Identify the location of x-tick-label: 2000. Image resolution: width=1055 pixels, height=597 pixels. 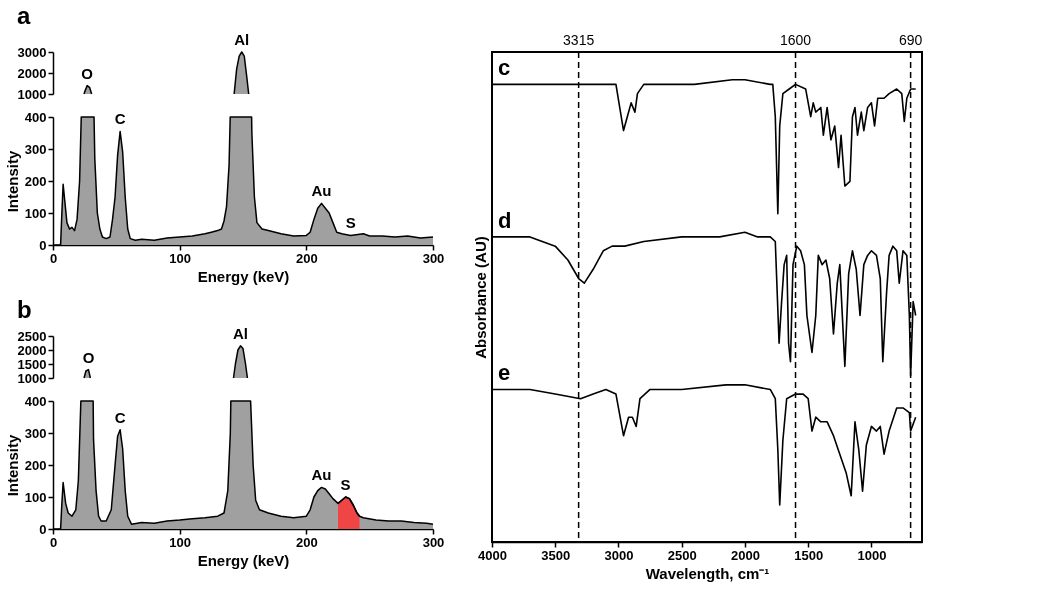
(745, 555).